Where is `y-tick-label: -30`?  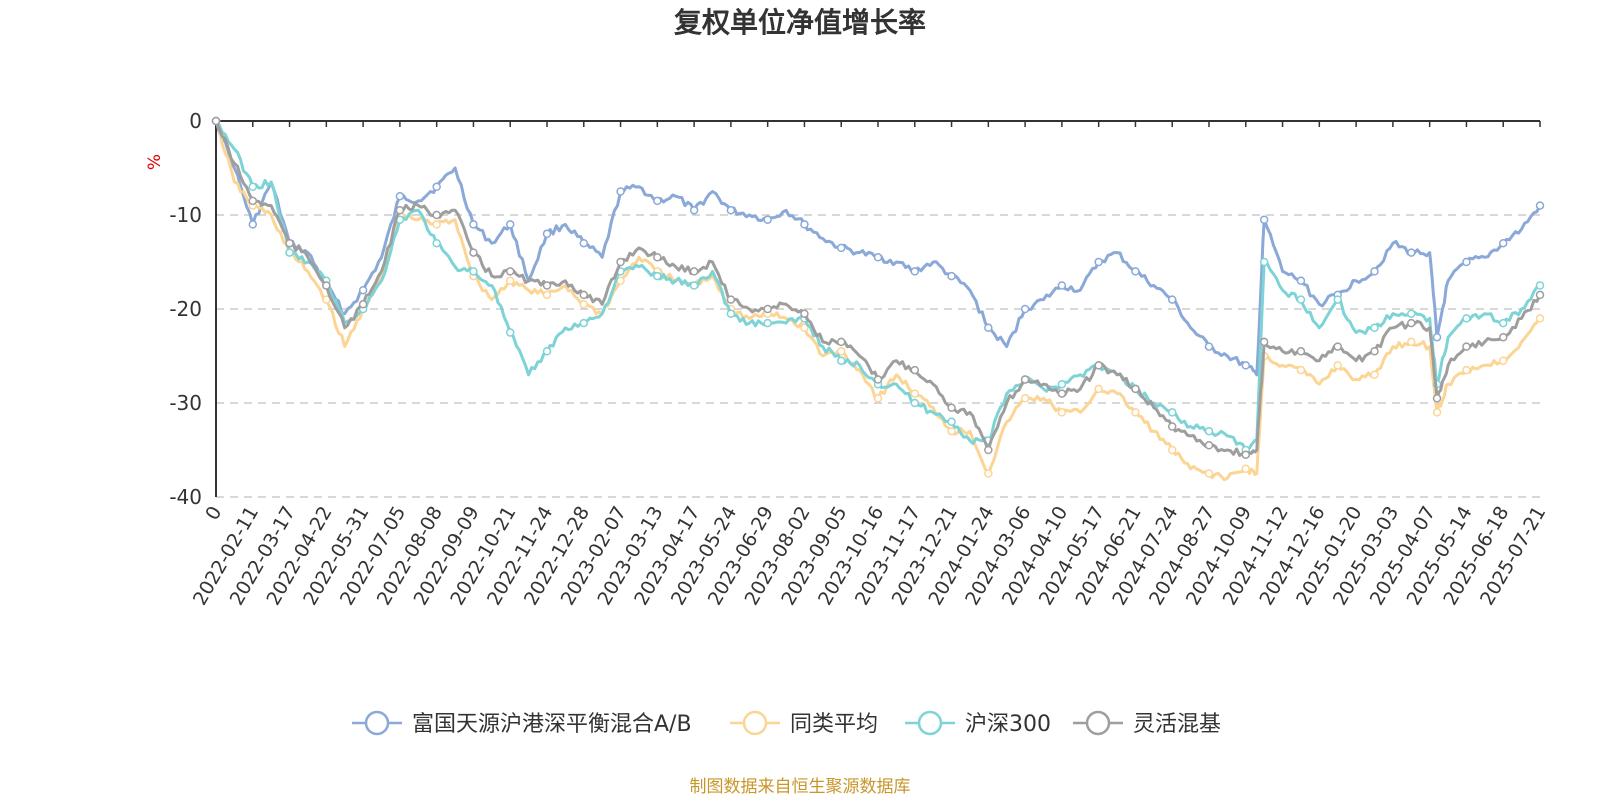
y-tick-label: -30 is located at coordinates (185, 403).